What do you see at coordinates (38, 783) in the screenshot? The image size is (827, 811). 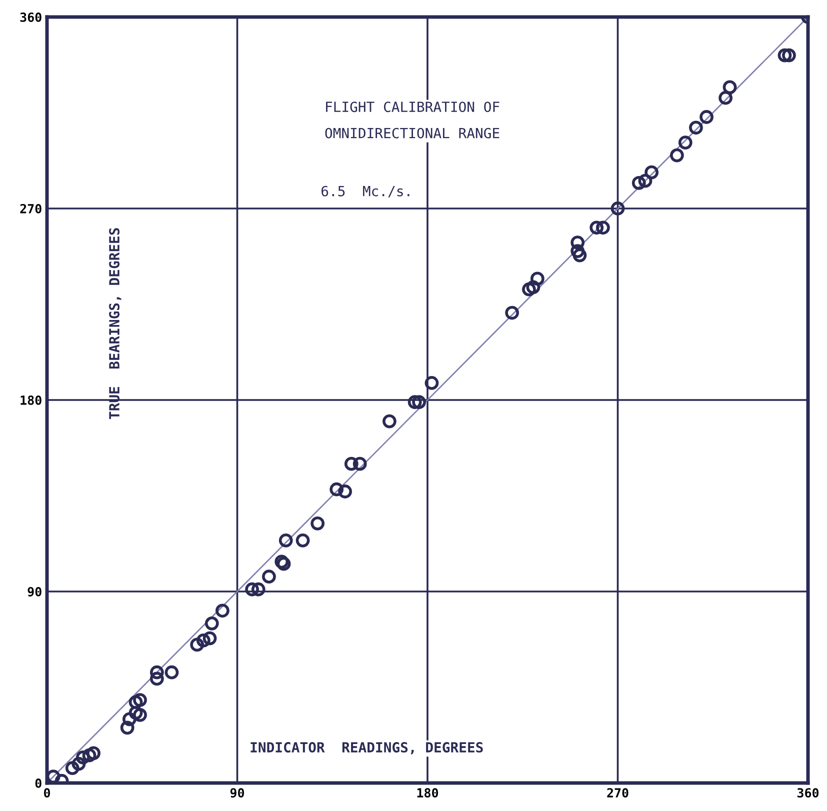 I see `y-tick-label: 0` at bounding box center [38, 783].